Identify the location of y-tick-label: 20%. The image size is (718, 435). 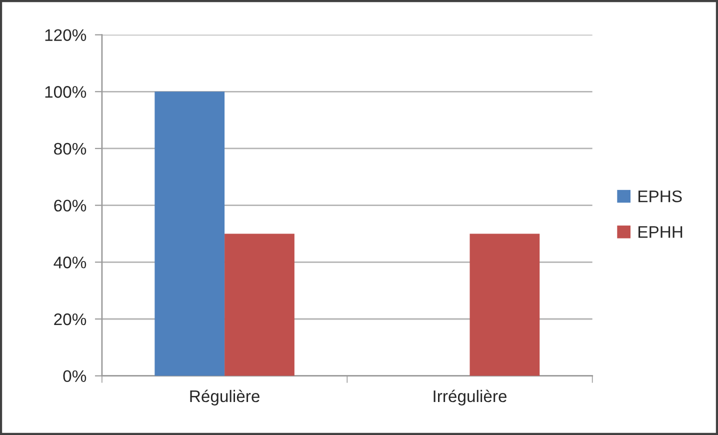
(70, 319).